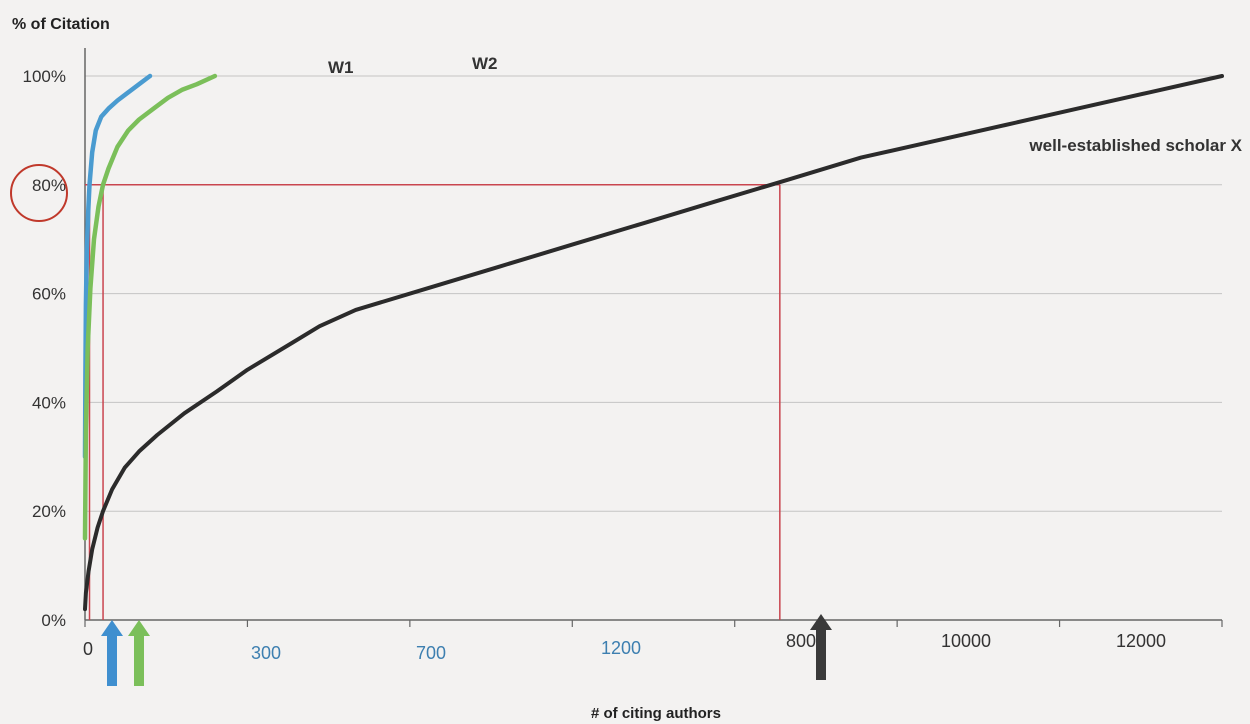 Image resolution: width=1250 pixels, height=724 pixels. Describe the element at coordinates (485, 63) in the screenshot. I see `series-label: W2` at that location.